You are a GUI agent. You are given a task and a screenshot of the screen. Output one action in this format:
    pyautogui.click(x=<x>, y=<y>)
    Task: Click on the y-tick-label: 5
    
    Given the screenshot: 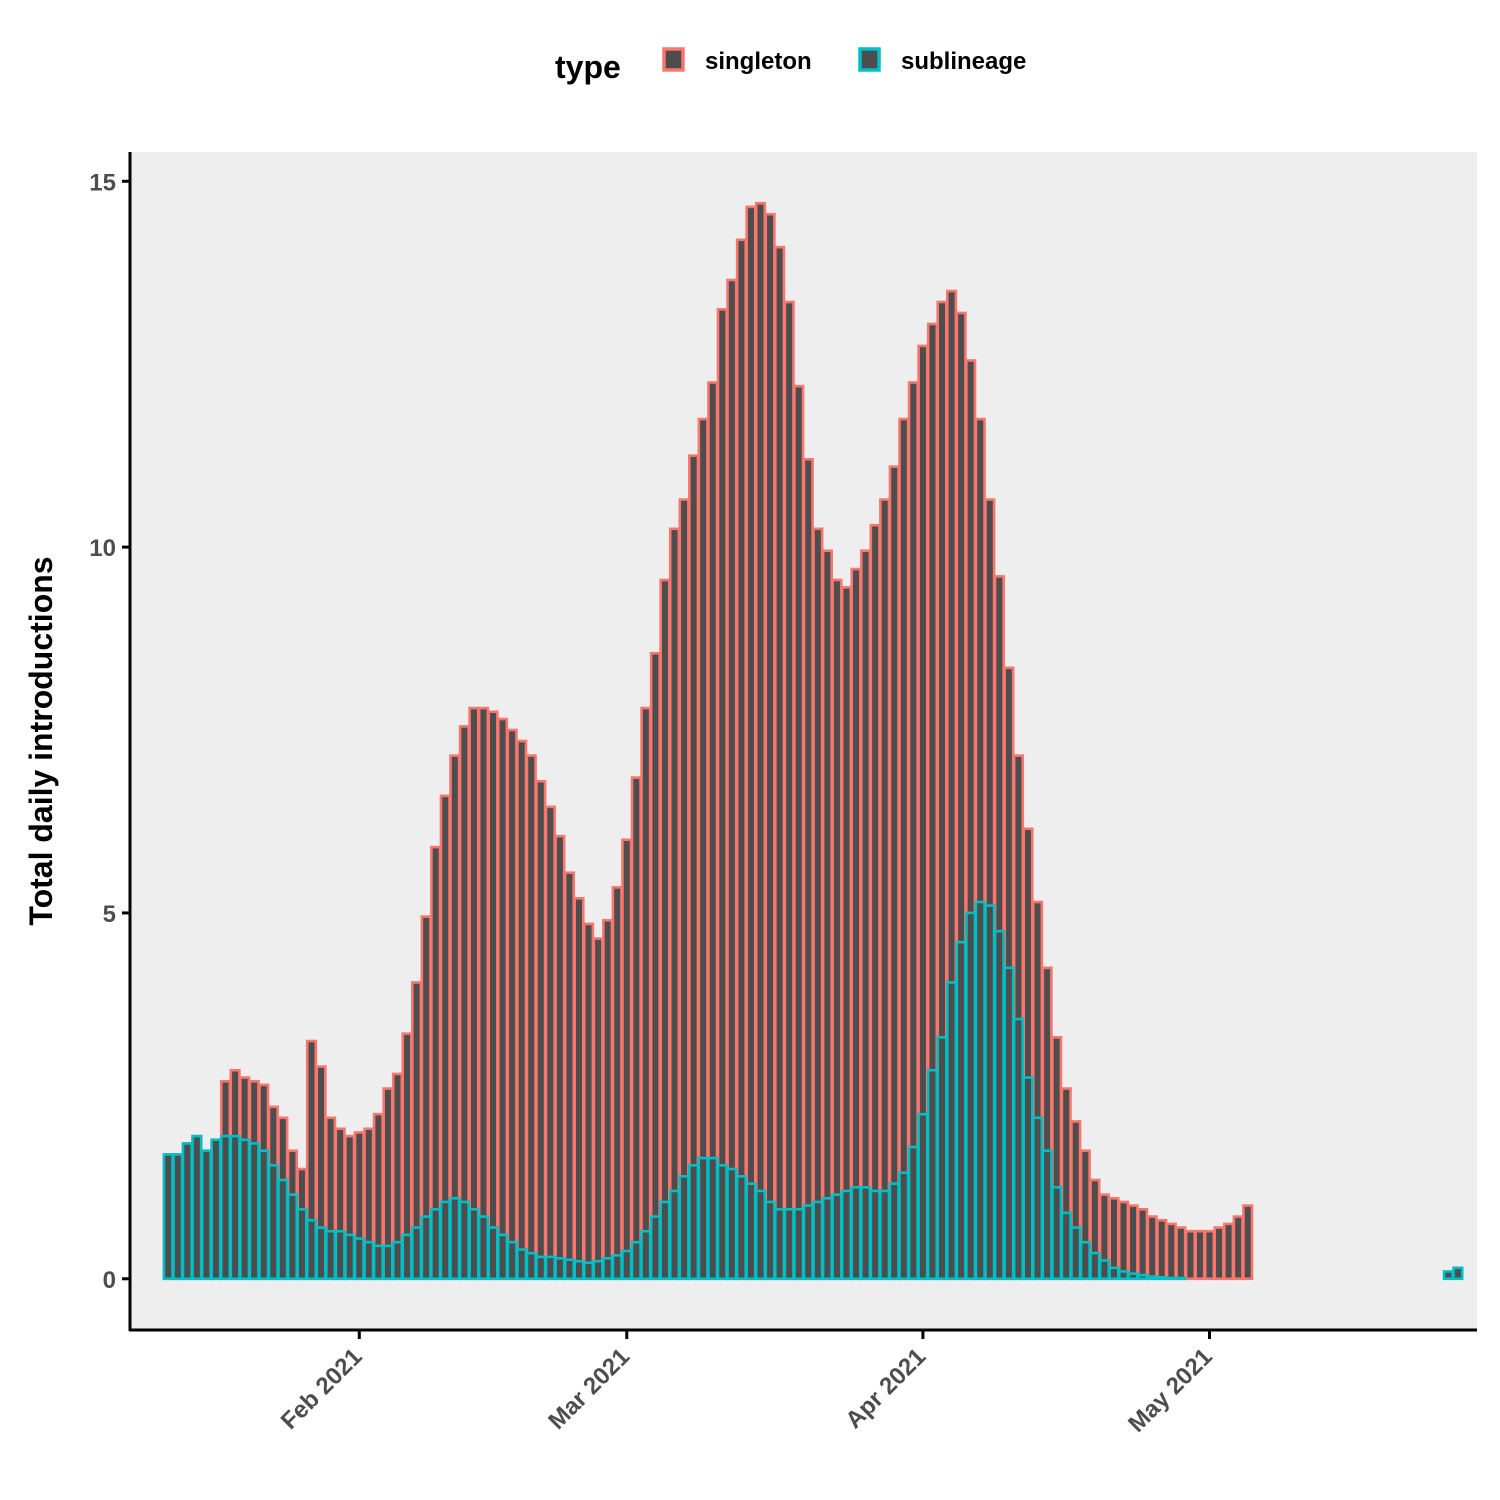 What is the action you would take?
    pyautogui.click(x=109, y=914)
    